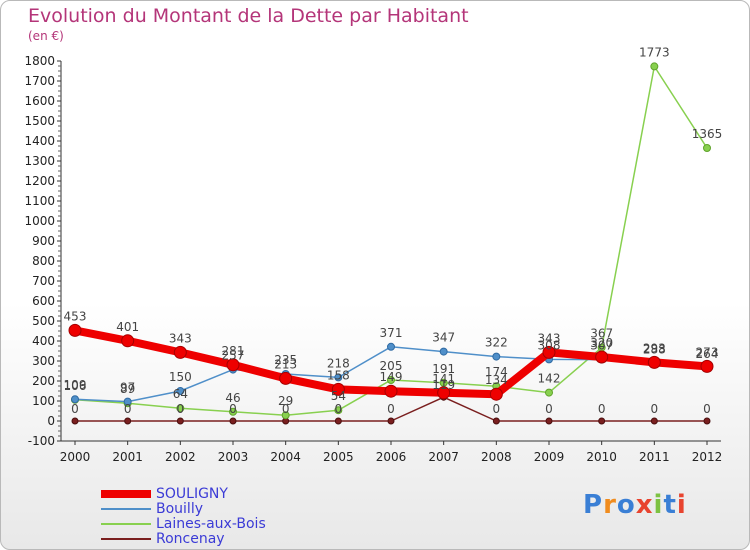 Image resolution: width=750 pixels, height=550 pixels. I want to click on data-label: 308, so click(549, 345).